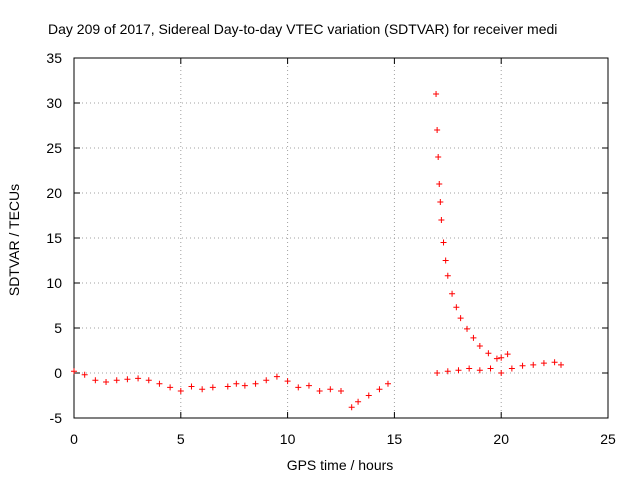 The height and width of the screenshot is (480, 640). What do you see at coordinates (54, 283) in the screenshot?
I see `y-tick-label: 10` at bounding box center [54, 283].